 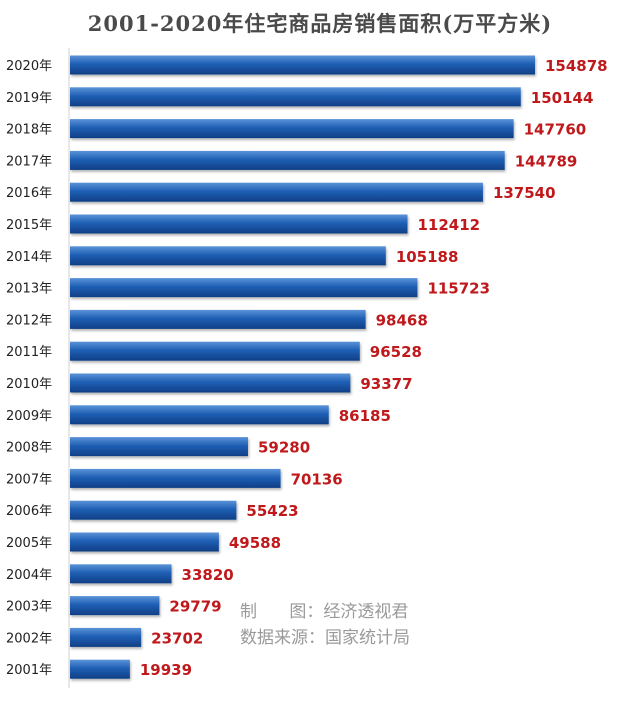 I want to click on maker-note: 制 图：经济透视君, so click(x=324, y=612).